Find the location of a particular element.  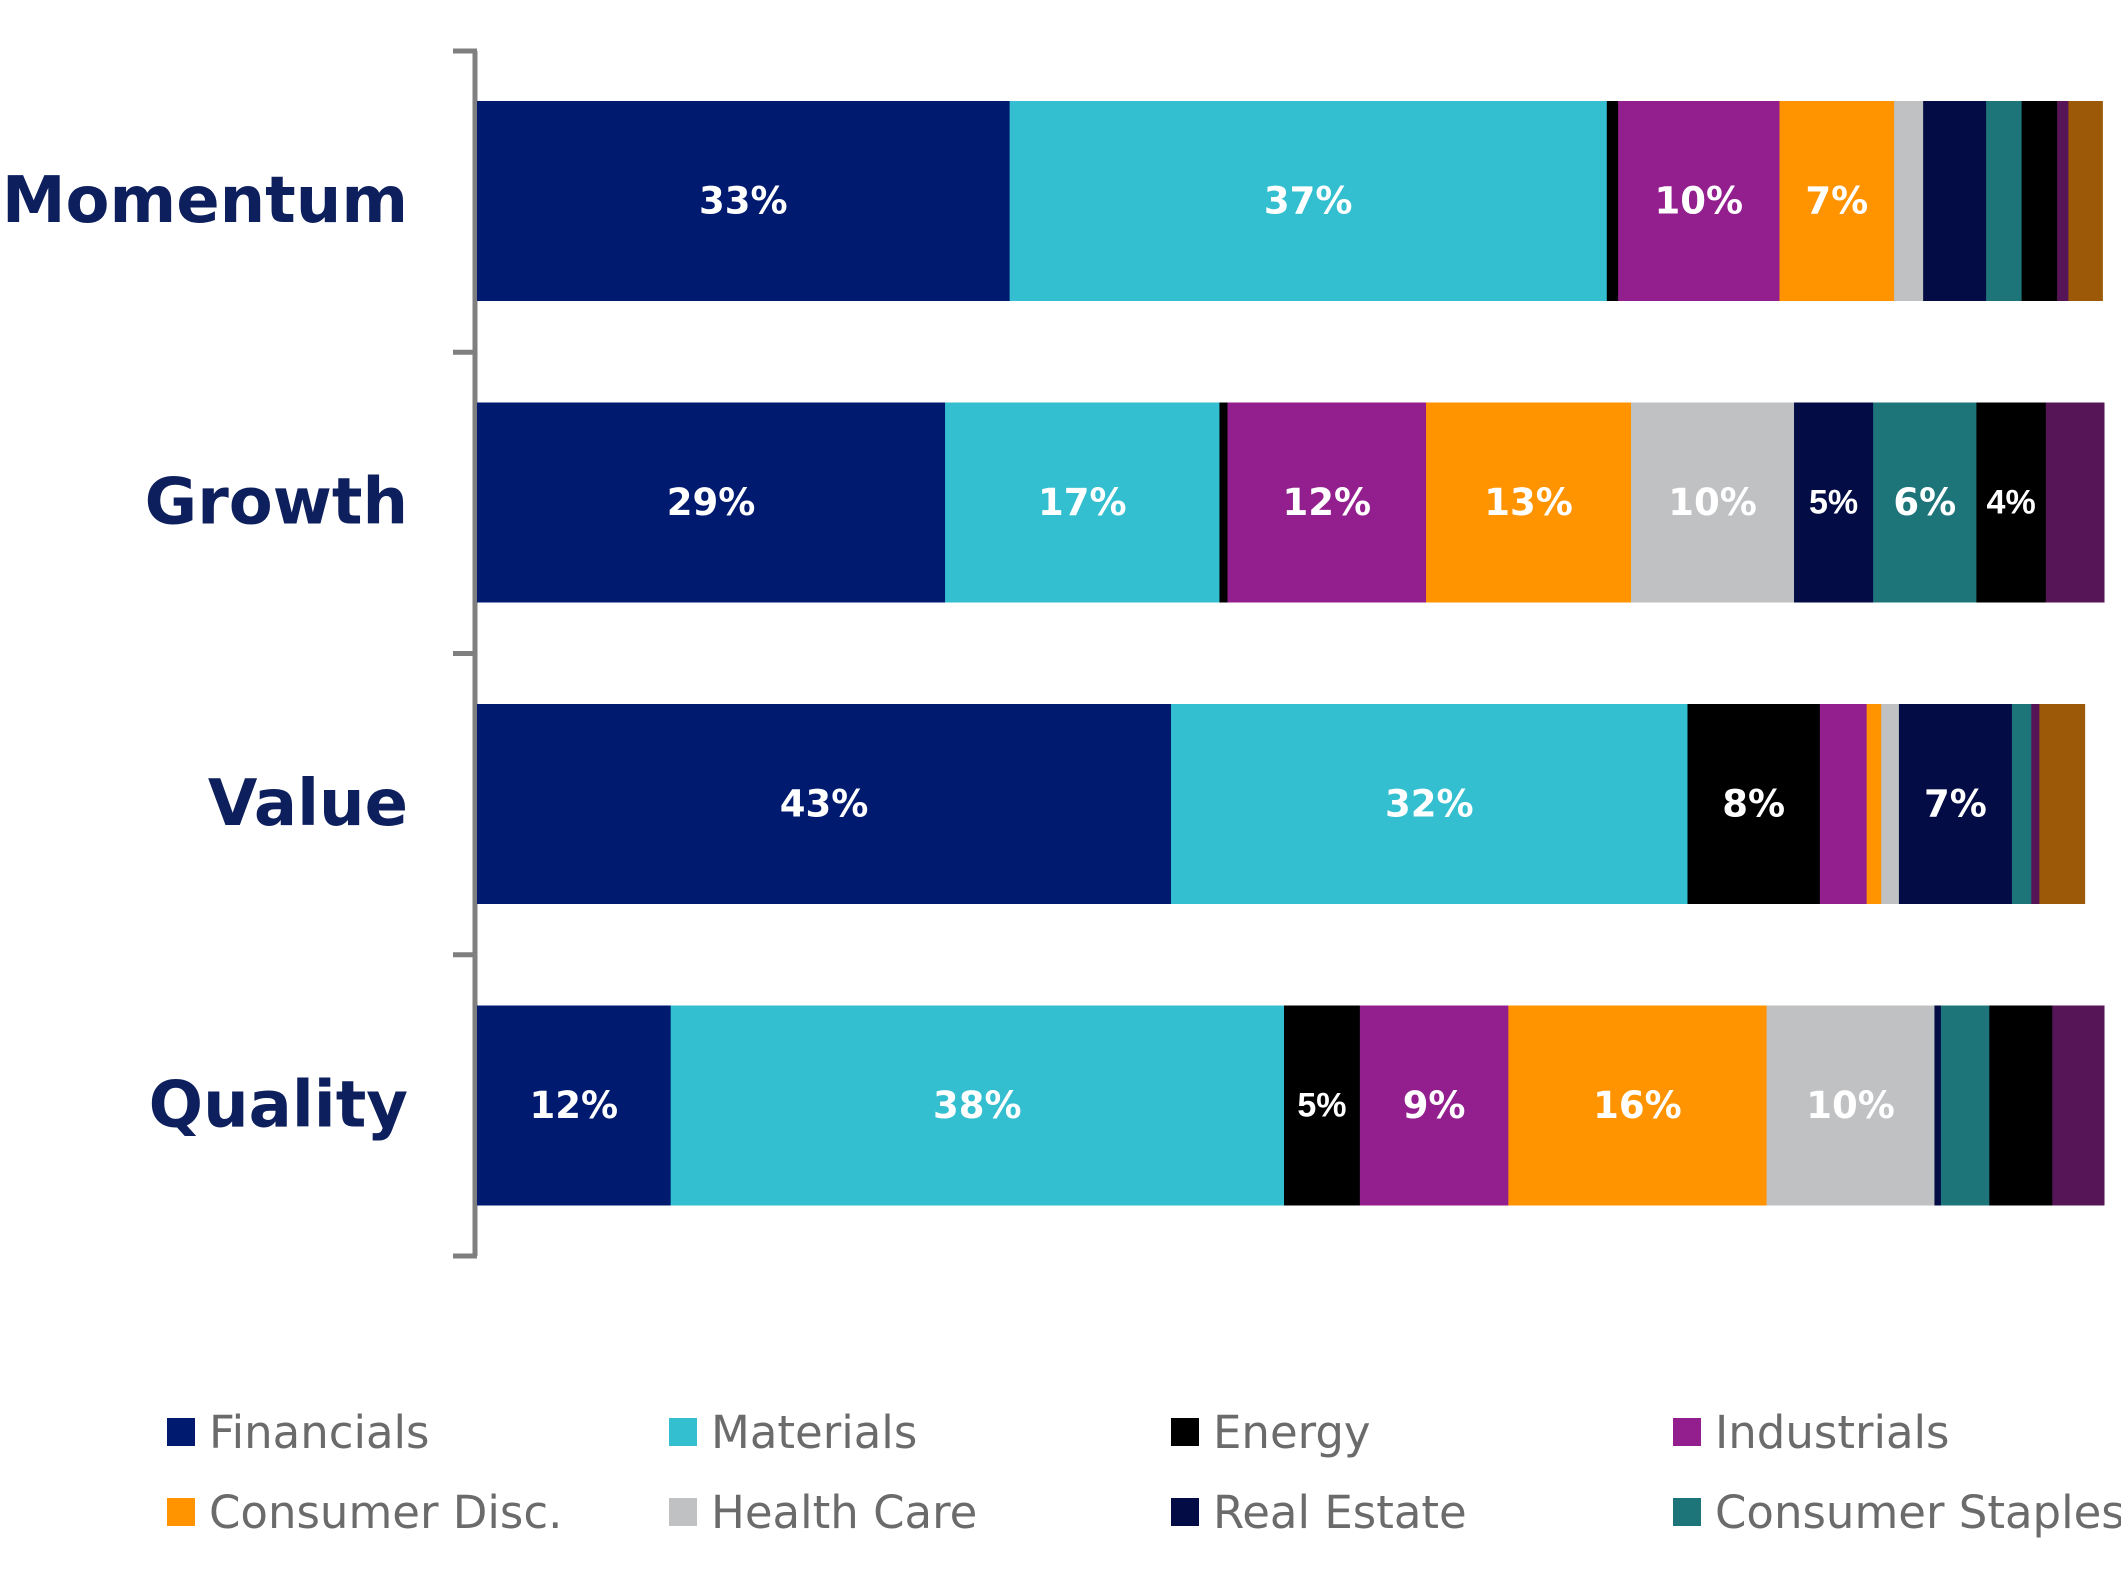

data-label-growth-consumer-staples: 6% is located at coordinates (1924, 502).